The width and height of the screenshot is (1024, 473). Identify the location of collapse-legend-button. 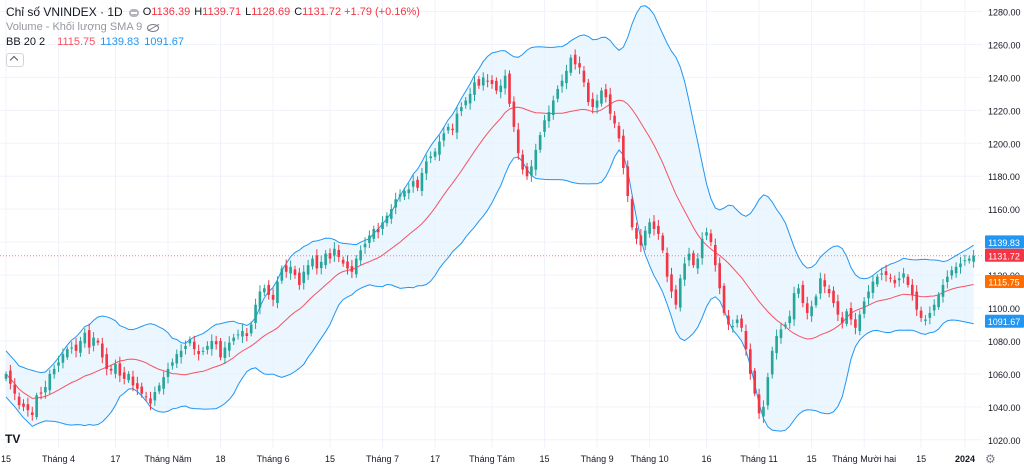
(15, 60).